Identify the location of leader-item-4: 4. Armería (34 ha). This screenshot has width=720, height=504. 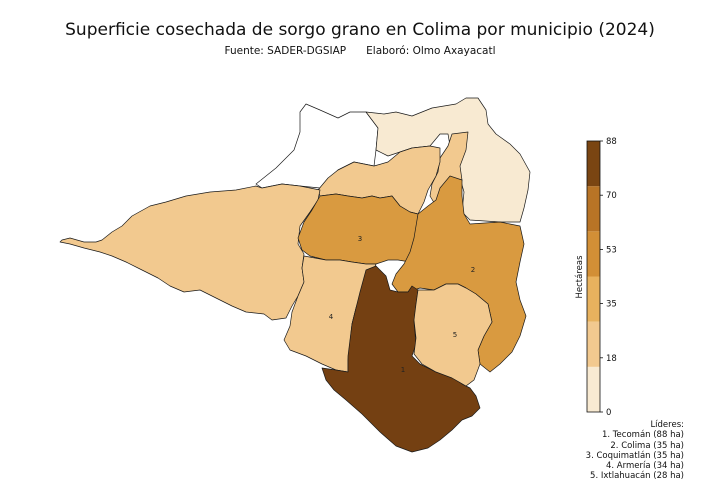
(645, 466).